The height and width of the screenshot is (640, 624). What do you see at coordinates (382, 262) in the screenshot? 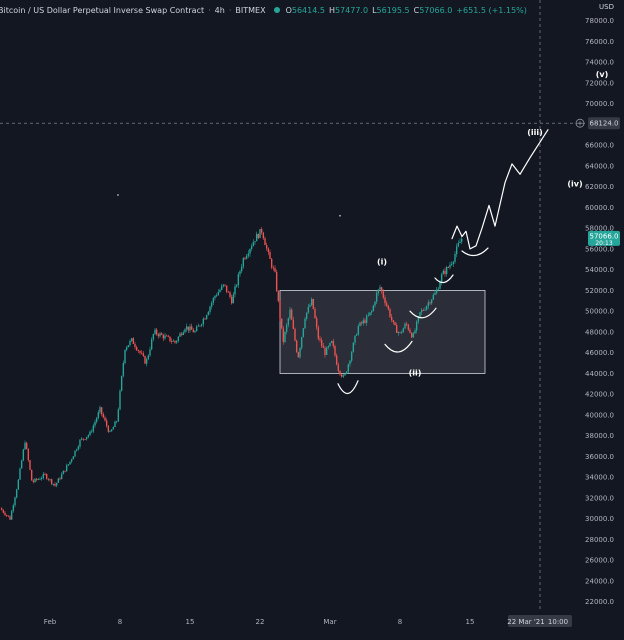
I see `wave-label: (i)` at bounding box center [382, 262].